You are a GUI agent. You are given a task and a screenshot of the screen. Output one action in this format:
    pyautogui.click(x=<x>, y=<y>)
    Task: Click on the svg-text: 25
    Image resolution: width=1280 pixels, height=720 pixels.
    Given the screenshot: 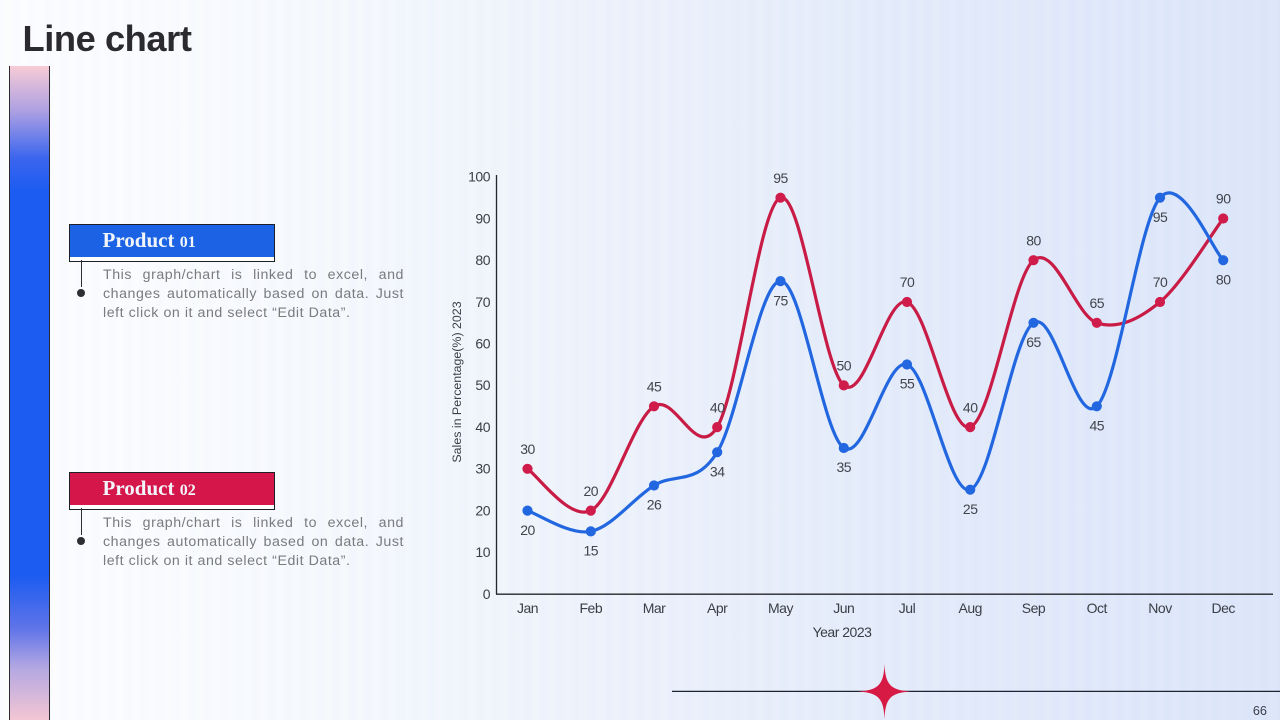 What is the action you would take?
    pyautogui.click(x=970, y=509)
    